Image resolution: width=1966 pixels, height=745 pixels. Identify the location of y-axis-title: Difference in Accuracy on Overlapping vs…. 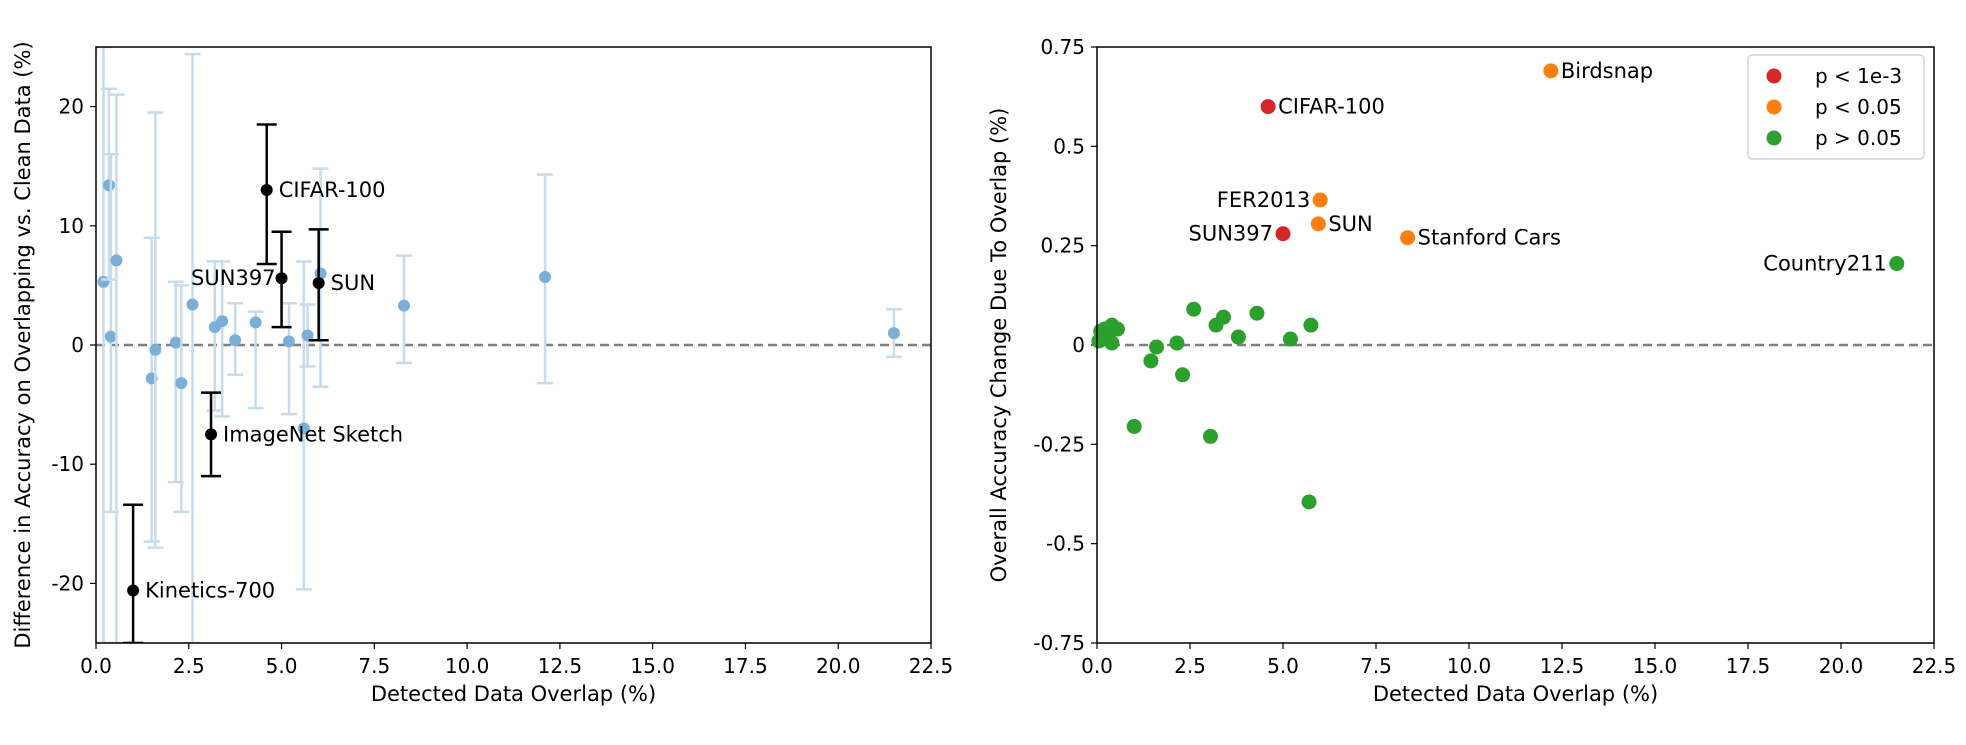
(23, 344).